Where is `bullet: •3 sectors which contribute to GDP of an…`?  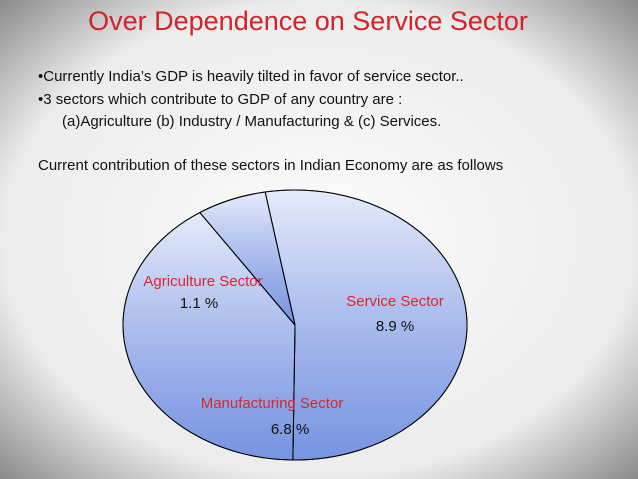 bullet: •3 sectors which contribute to GDP of an… is located at coordinates (220, 99).